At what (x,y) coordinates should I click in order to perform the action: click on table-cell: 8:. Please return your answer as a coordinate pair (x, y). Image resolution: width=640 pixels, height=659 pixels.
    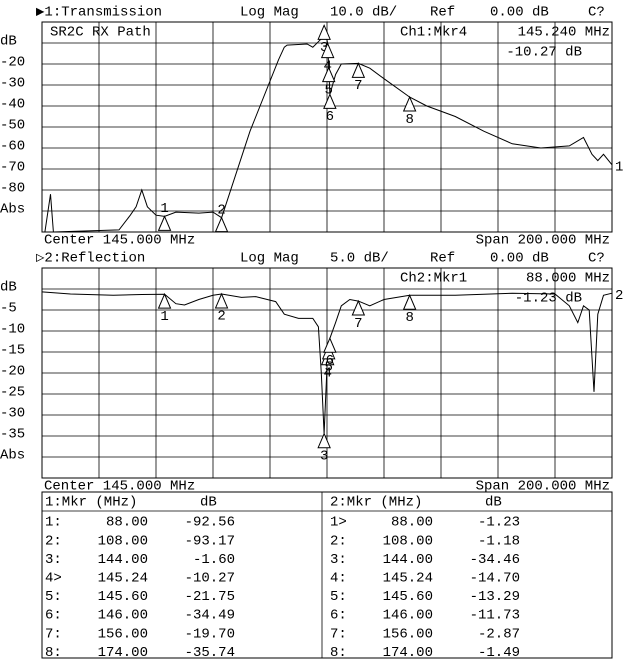
    Looking at the image, I should click on (338, 652).